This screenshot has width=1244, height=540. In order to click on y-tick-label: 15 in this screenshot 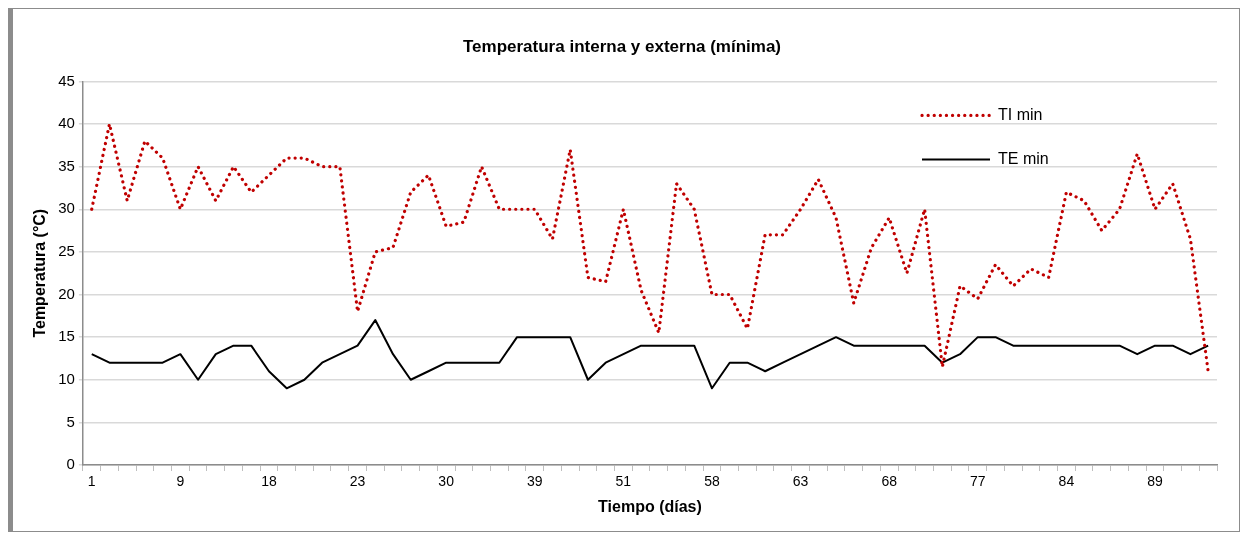, I will do `click(66, 336)`.